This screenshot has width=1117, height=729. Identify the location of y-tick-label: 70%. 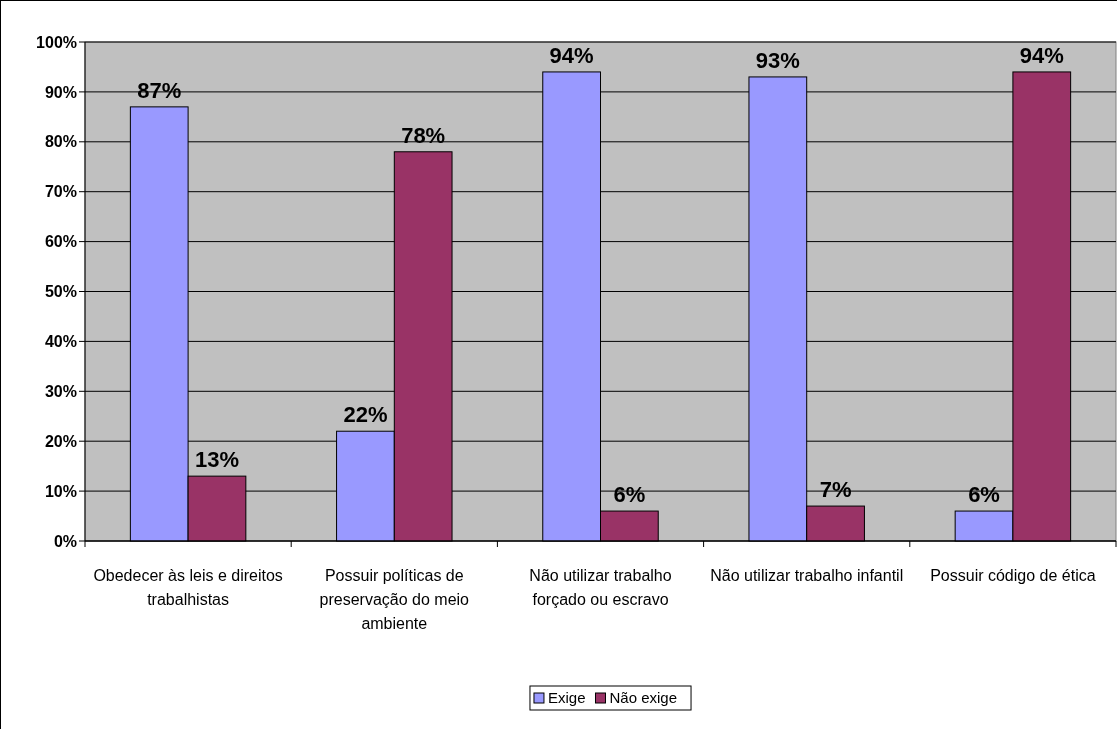
(60, 192).